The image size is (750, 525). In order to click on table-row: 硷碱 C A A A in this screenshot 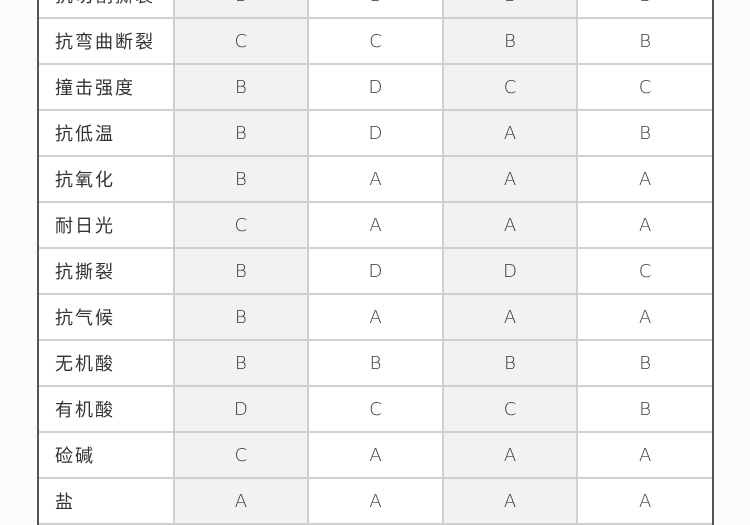, I will do `click(375, 455)`.